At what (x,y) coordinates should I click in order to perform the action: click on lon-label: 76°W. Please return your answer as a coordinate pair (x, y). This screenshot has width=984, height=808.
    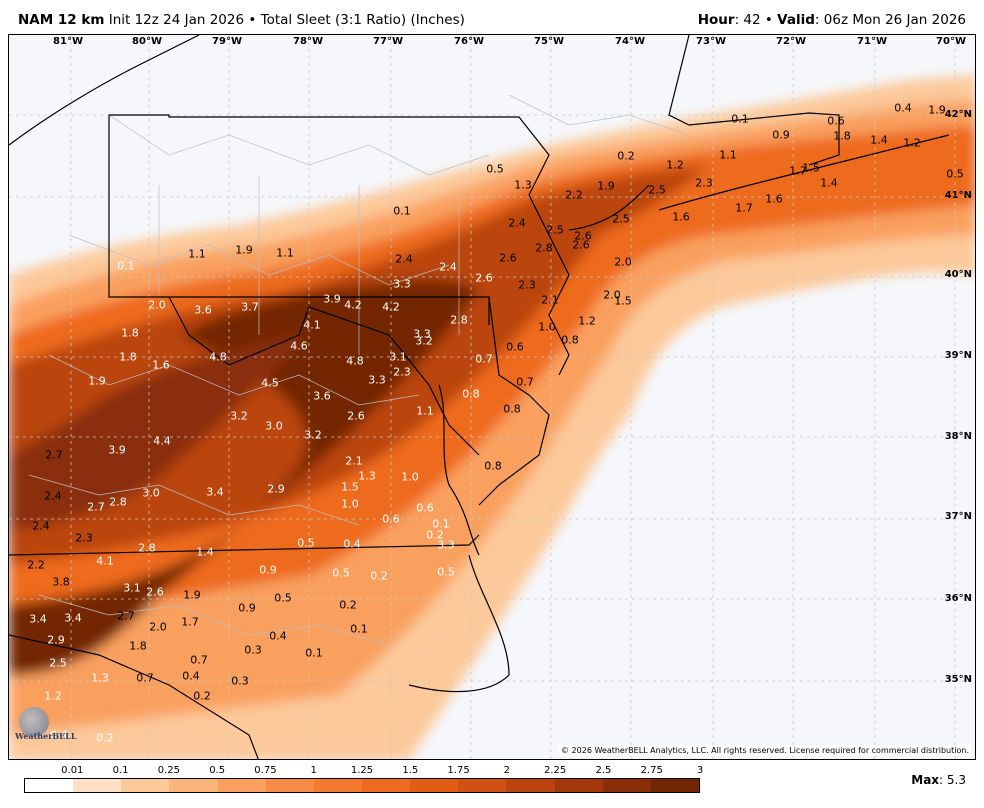
    Looking at the image, I should click on (469, 41).